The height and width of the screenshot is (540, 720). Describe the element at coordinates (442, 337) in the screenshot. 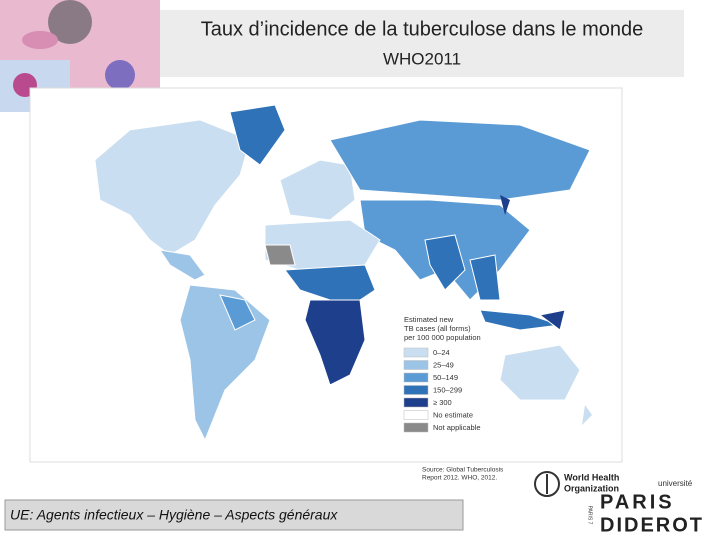

I see `legend-title: per 100 000 population` at that location.